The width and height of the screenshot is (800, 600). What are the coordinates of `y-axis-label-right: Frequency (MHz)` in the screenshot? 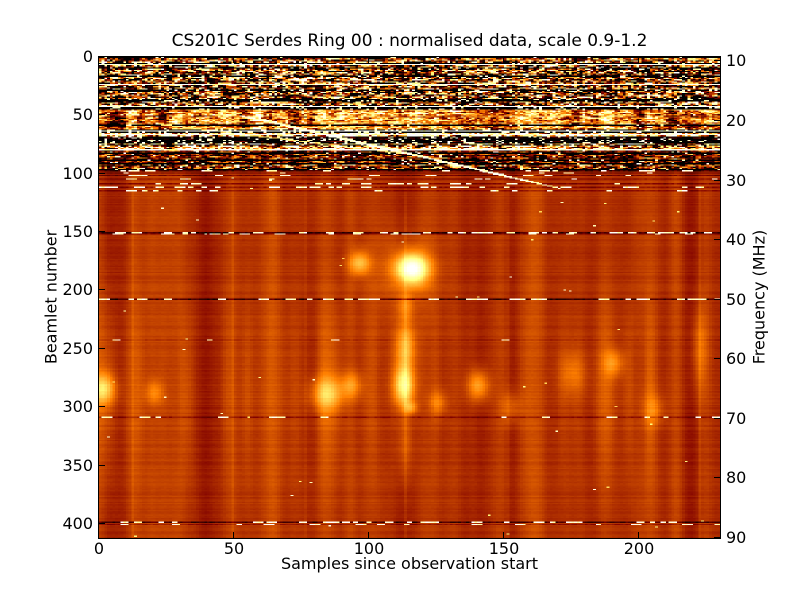 It's located at (759, 297).